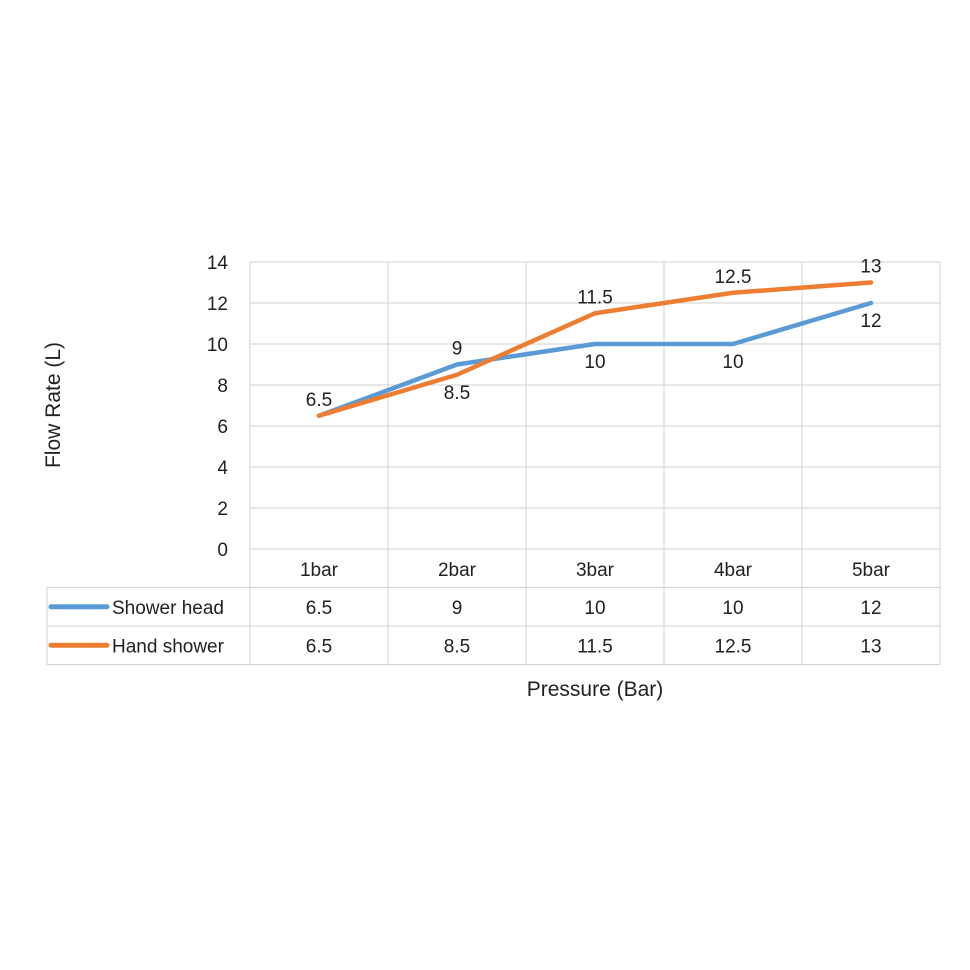 The width and height of the screenshot is (970, 970). Describe the element at coordinates (733, 646) in the screenshot. I see `table-cell: 12.5` at that location.